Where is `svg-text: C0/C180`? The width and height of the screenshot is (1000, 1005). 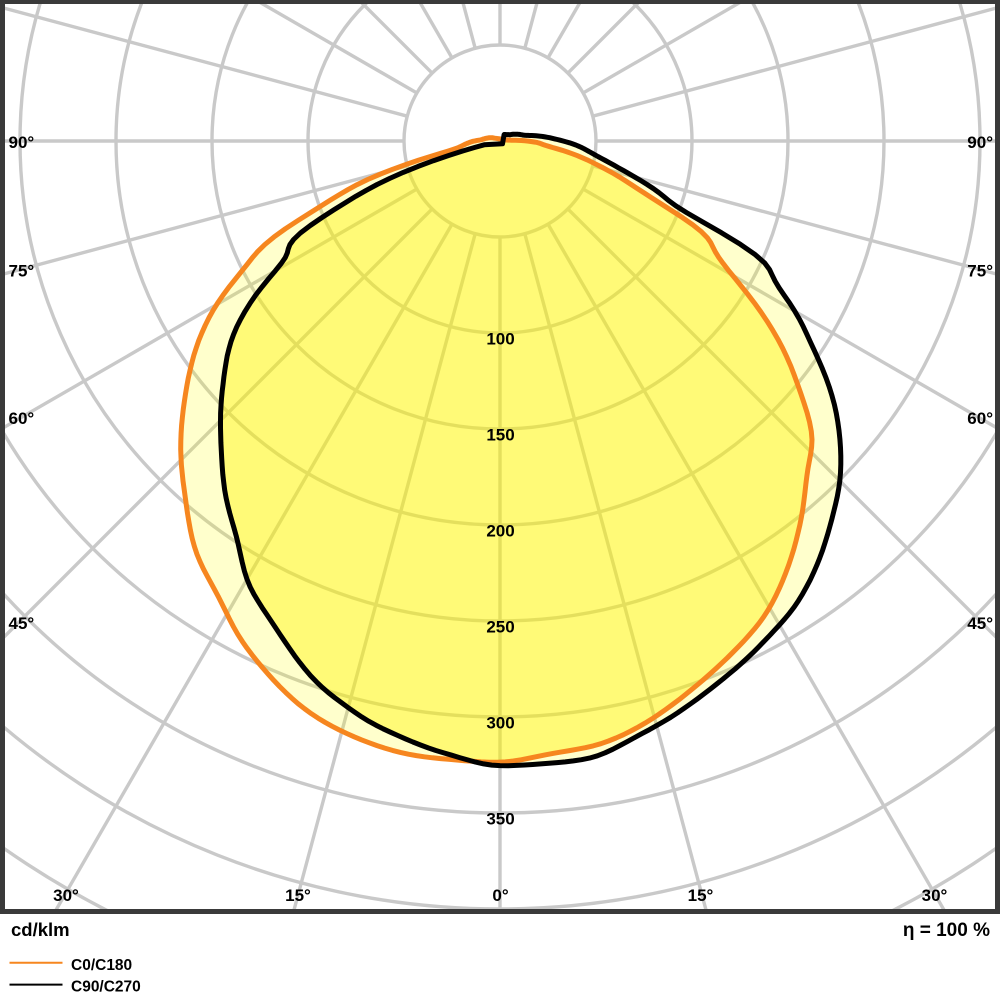 svg-text: C0/C180 is located at coordinates (101, 965).